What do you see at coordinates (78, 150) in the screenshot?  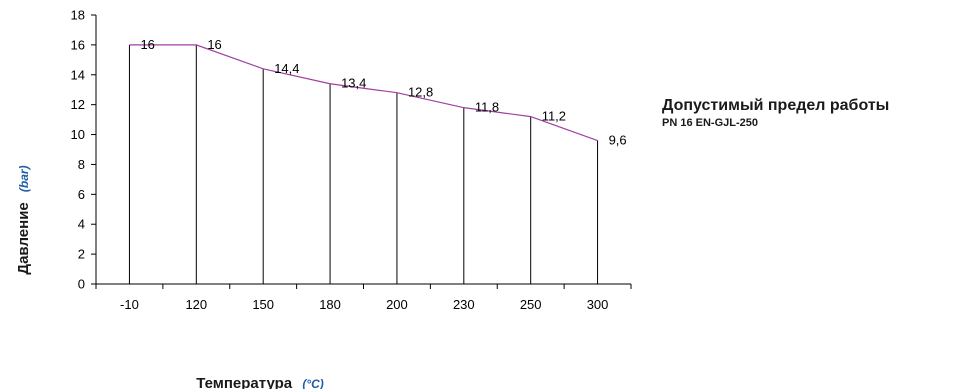 I see `y-tick-labels: 0 2 4 6 8 10 12 14 16 18` at bounding box center [78, 150].